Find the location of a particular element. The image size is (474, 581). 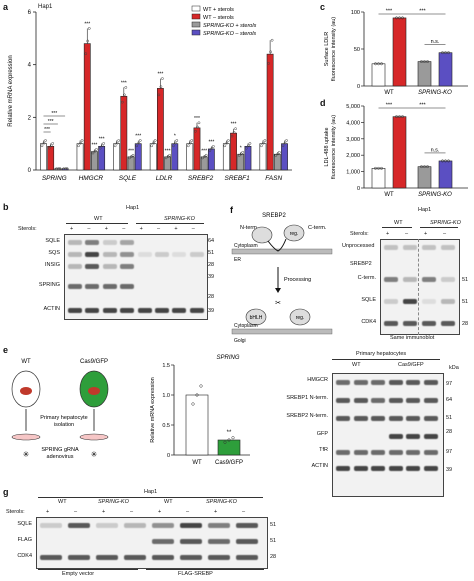

e-mouse2-label: Cas9/GFP is located at coordinates (94, 362).